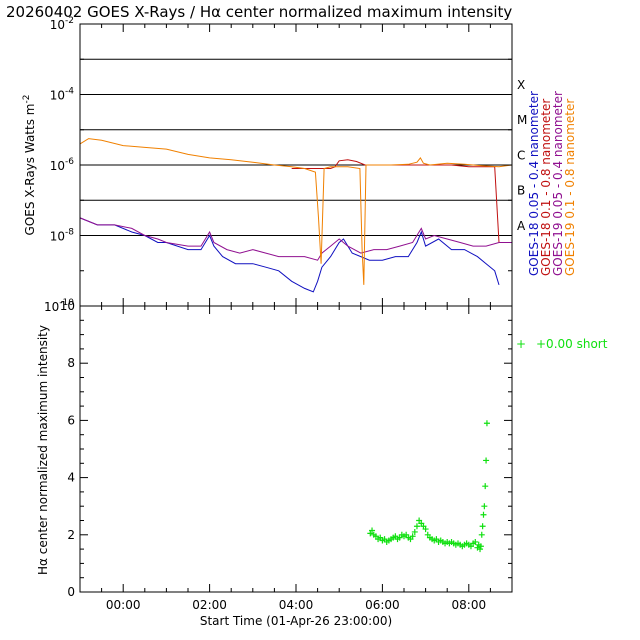  I want to click on halpha-y-tick-label: 10, so click(67, 306).